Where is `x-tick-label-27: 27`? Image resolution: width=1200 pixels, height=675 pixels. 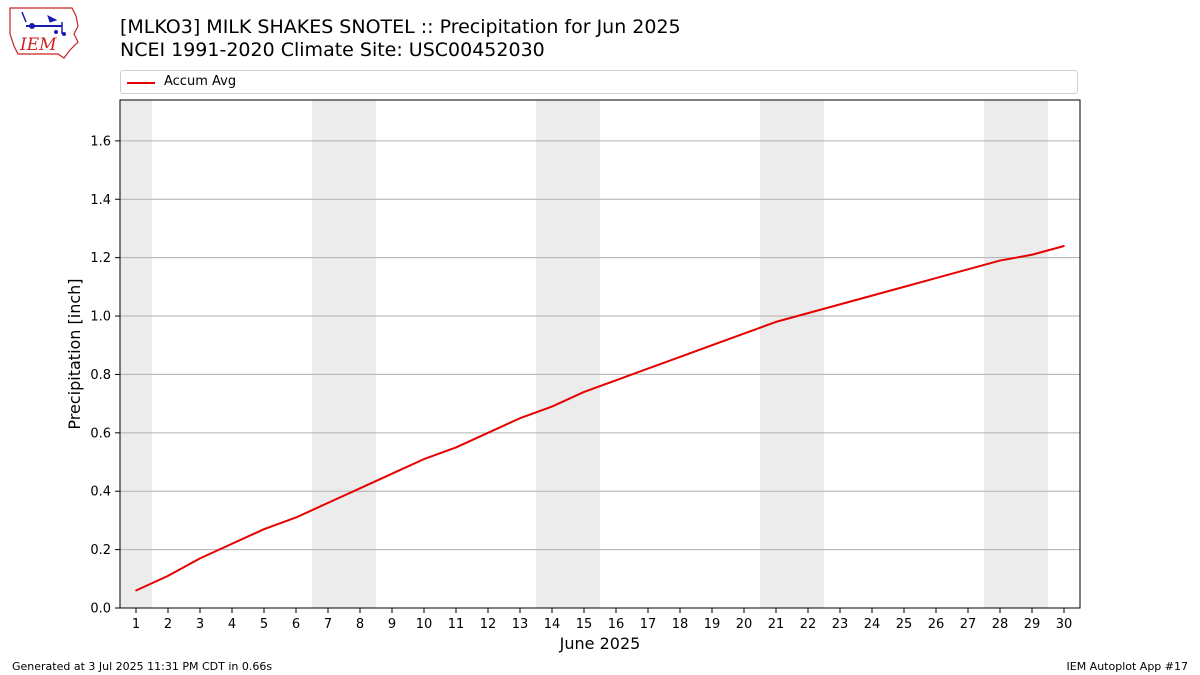 x-tick-label-27: 27 is located at coordinates (968, 624).